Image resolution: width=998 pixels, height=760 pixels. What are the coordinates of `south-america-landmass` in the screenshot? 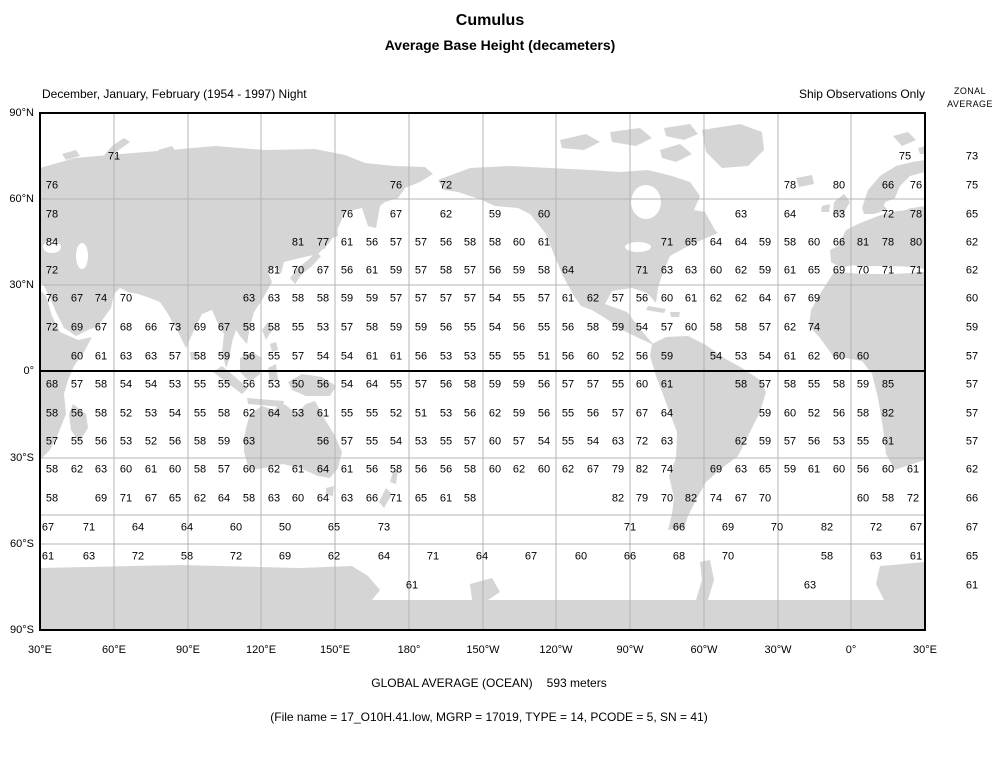 It's located at (708, 433).